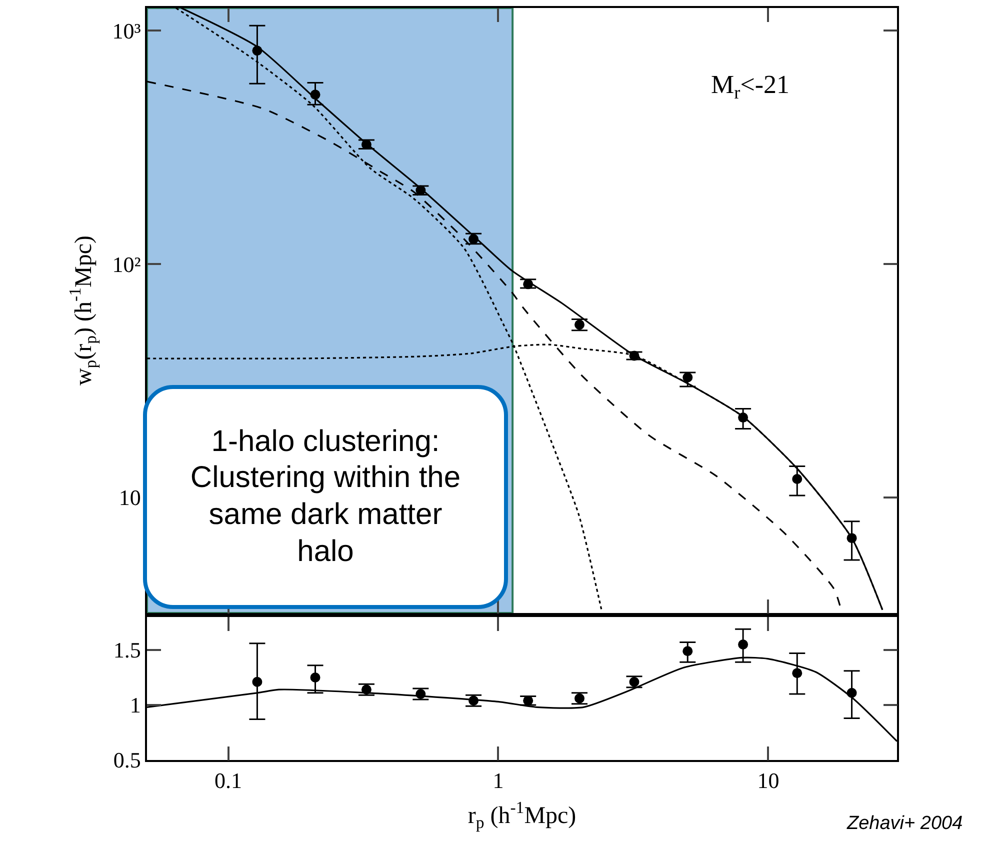 The width and height of the screenshot is (991, 854). I want to click on y-tick-label: 10³, so click(127, 31).